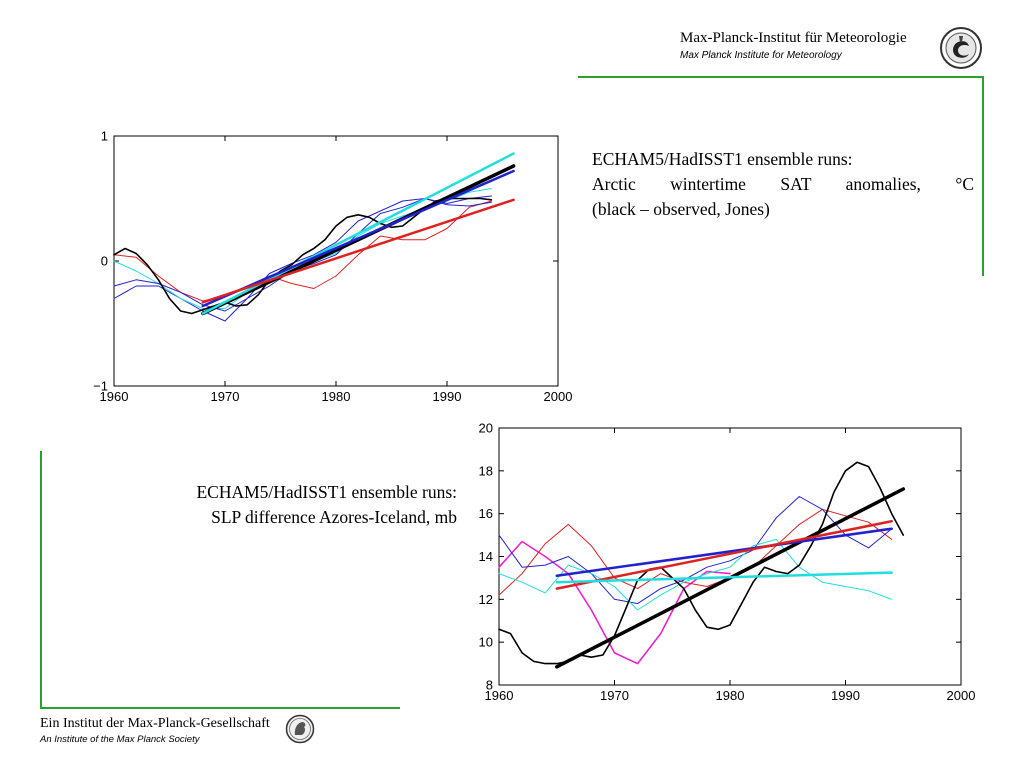 The height and width of the screenshot is (768, 1024). I want to click on slp-caption-line2: SLP difference Azores-Iceland, mb, so click(334, 517).